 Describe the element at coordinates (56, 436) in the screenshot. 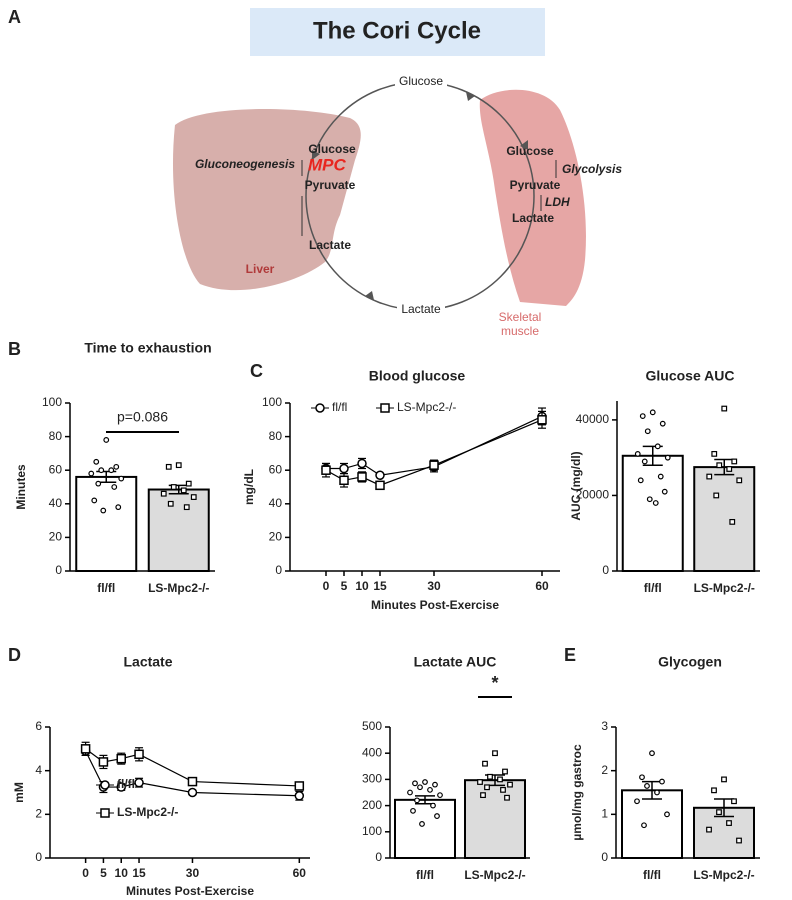

I see `y-tick-label: 80` at that location.